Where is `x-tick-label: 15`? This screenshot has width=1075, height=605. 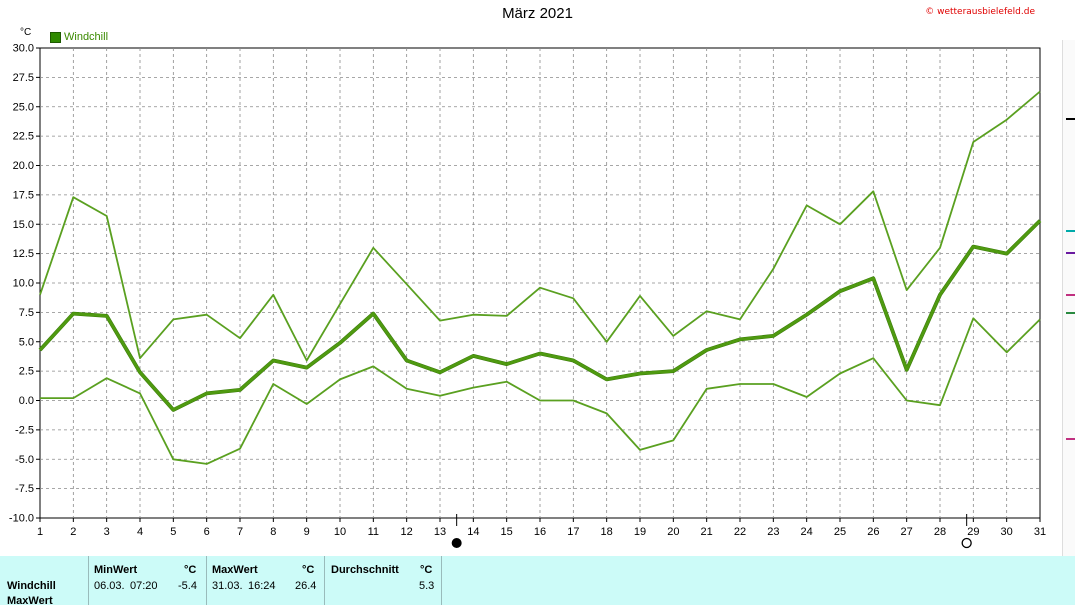 x-tick-label: 15 is located at coordinates (507, 532).